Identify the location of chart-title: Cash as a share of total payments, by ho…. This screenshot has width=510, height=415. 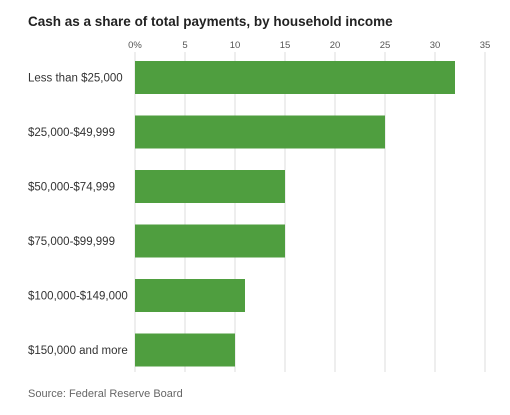
(210, 21).